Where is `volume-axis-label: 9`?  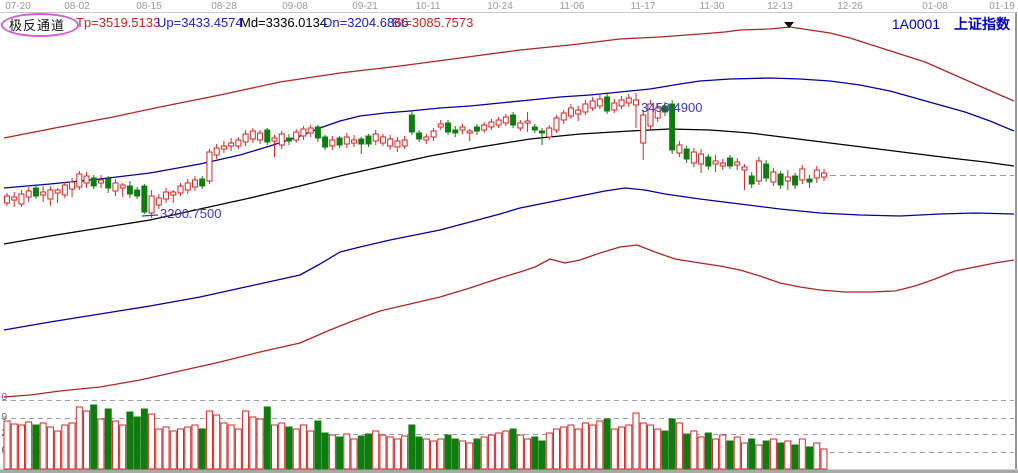 volume-axis-label: 9 is located at coordinates (4, 417).